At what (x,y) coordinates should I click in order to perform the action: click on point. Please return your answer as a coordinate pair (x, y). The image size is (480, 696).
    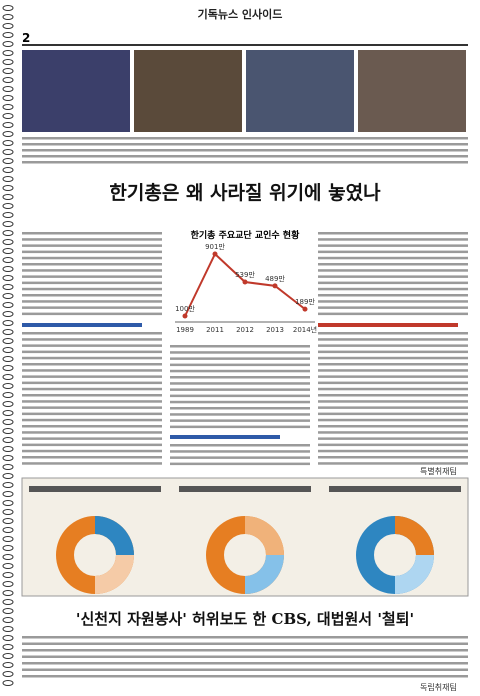
    Looking at the image, I should click on (305, 309).